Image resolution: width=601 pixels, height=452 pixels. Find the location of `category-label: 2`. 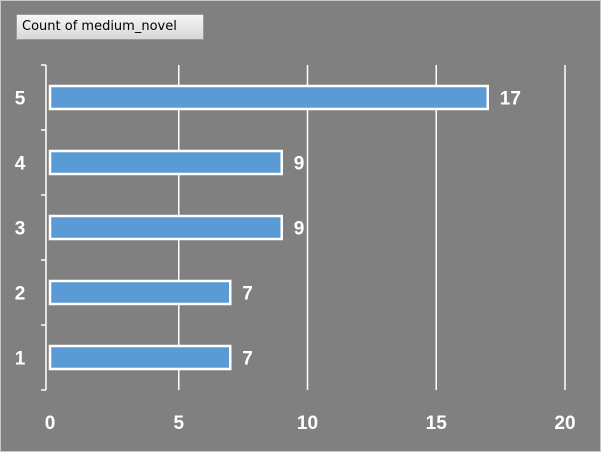

category-label: 2 is located at coordinates (20, 294).